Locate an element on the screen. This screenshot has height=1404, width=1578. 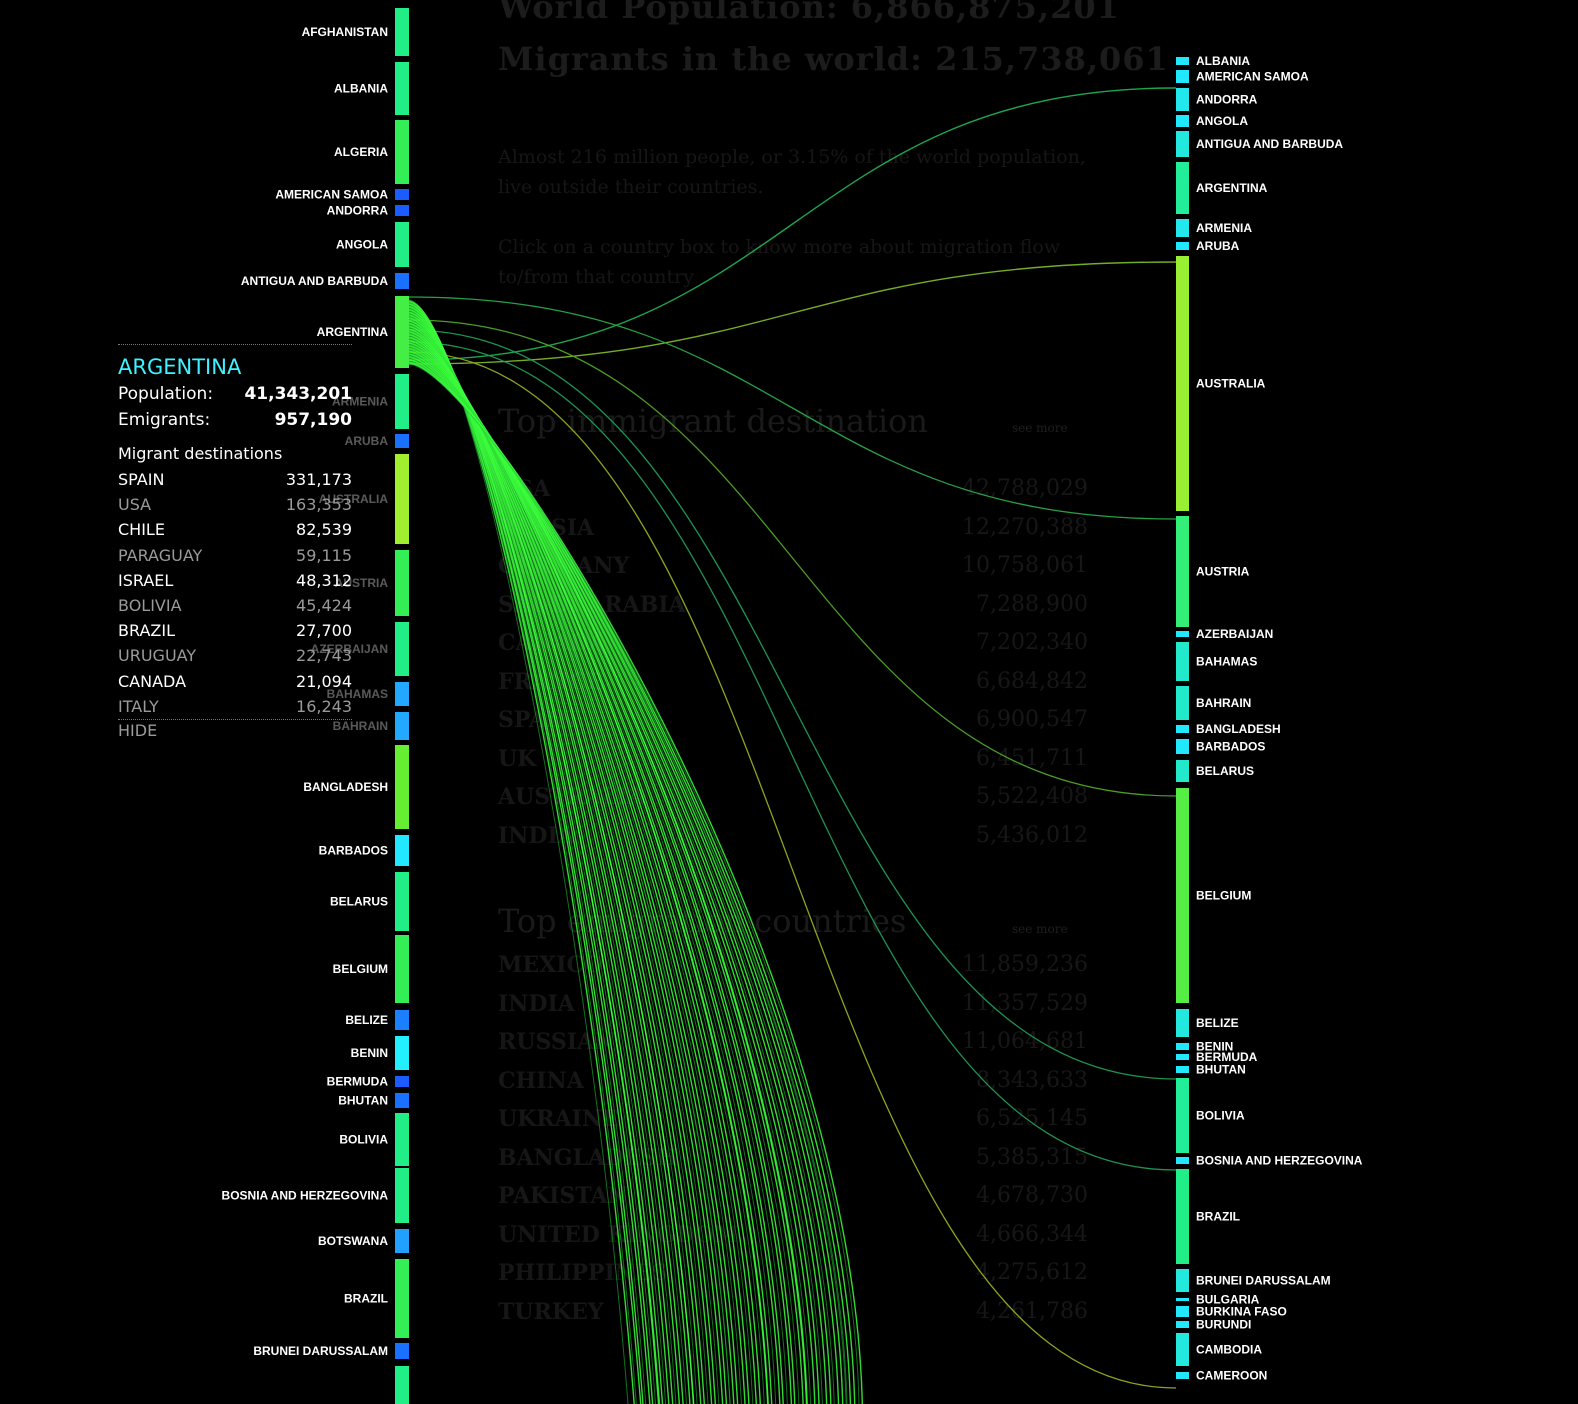
destination-country-burkina-faso: BURKINA FASO is located at coordinates (1231, 1312).